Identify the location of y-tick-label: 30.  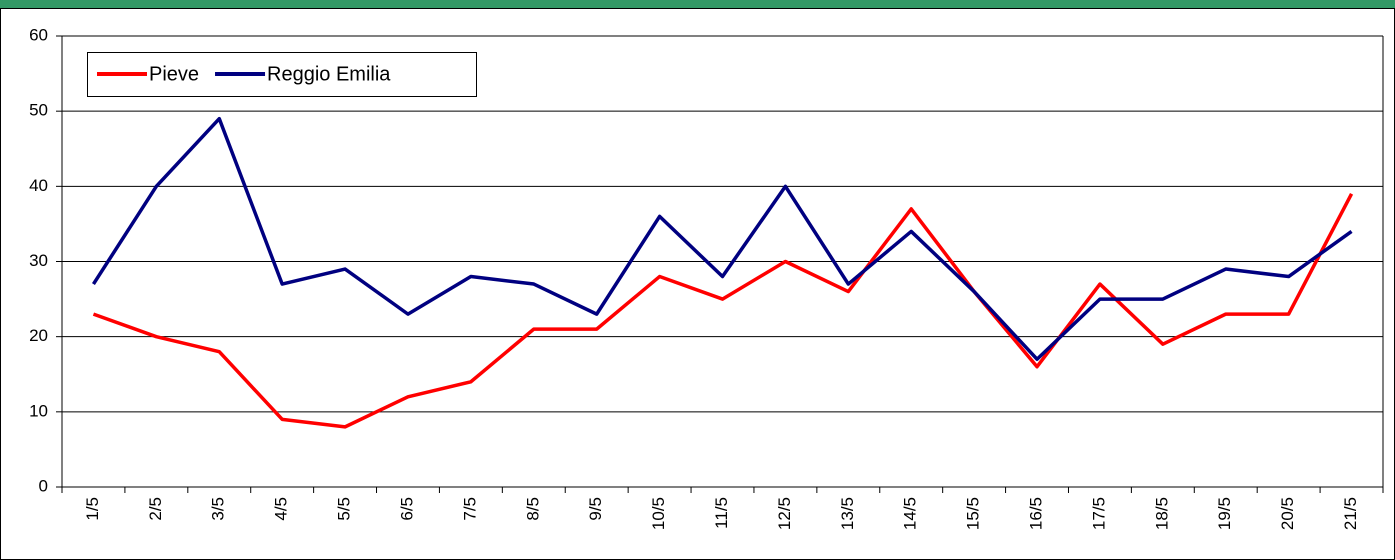
(38, 260).